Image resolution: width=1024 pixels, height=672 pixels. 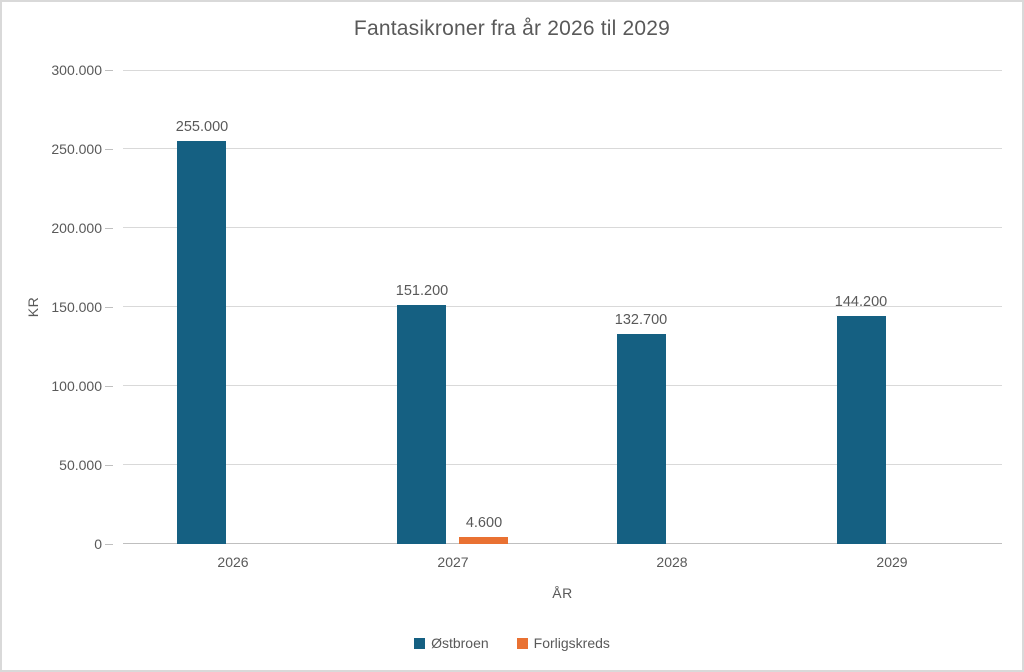 I want to click on bar-forligskreds-2027, so click(x=483, y=540).